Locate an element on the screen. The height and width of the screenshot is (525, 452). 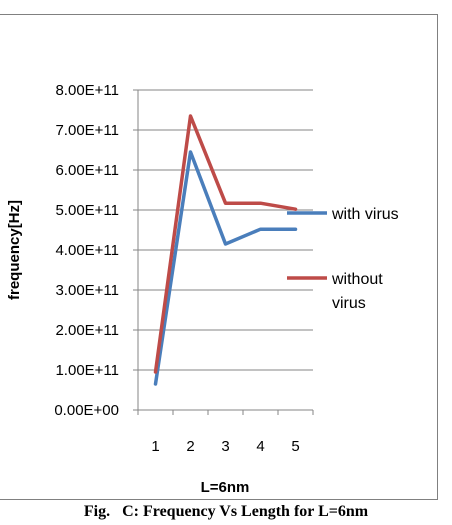
y-tick-label: 5.00E+11 is located at coordinates (87, 210).